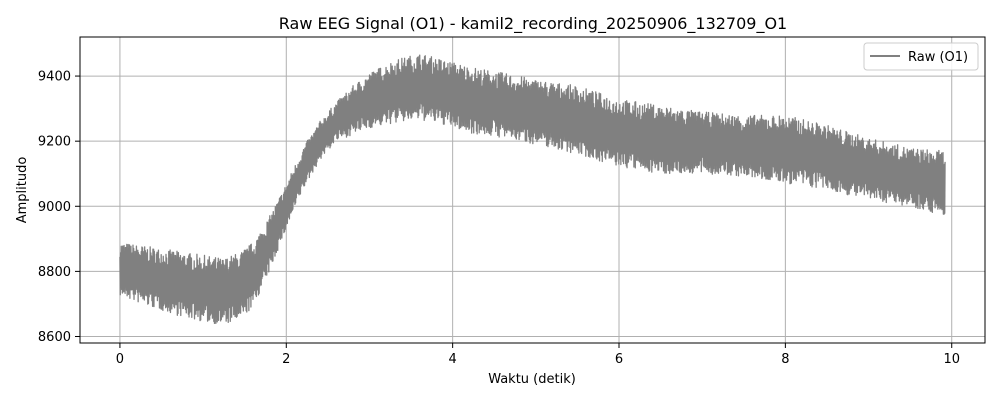  I want to click on legend: Raw (O1), so click(921, 56).